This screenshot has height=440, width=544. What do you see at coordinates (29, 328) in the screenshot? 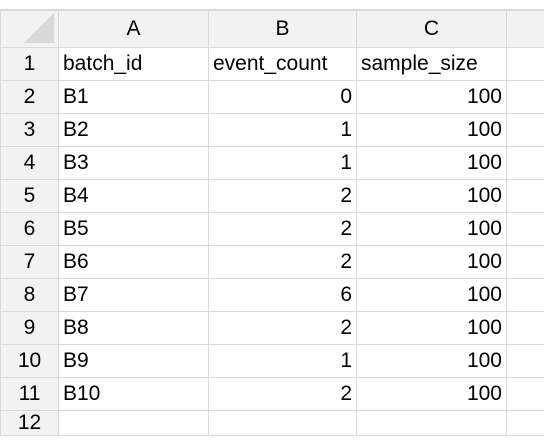
I see `row-header: 9` at bounding box center [29, 328].